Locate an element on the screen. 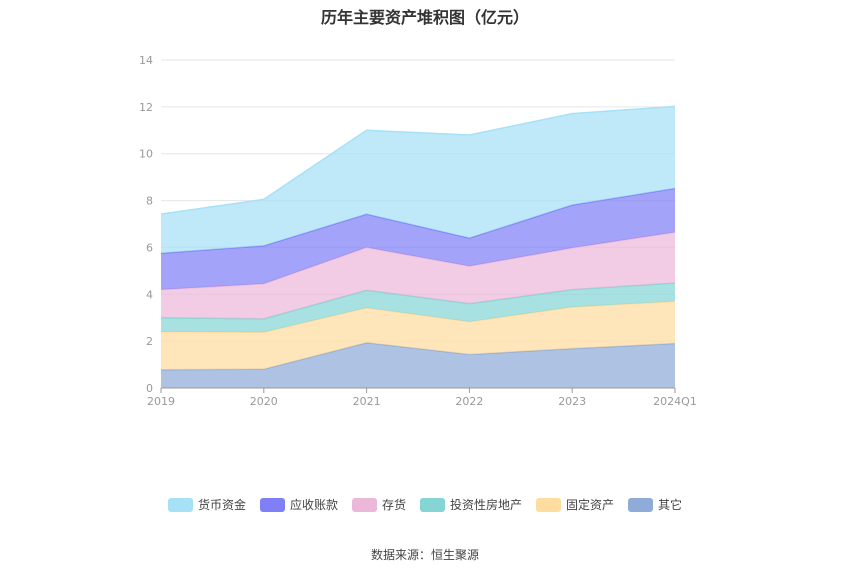 The width and height of the screenshot is (850, 575). legend-item-receivables: 应收账款 is located at coordinates (298, 504).